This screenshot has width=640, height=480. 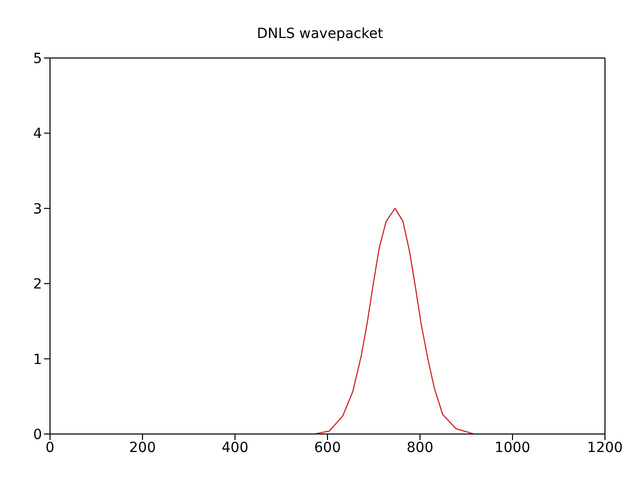 What do you see at coordinates (605, 448) in the screenshot?
I see `x-tick-label: 1200` at bounding box center [605, 448].